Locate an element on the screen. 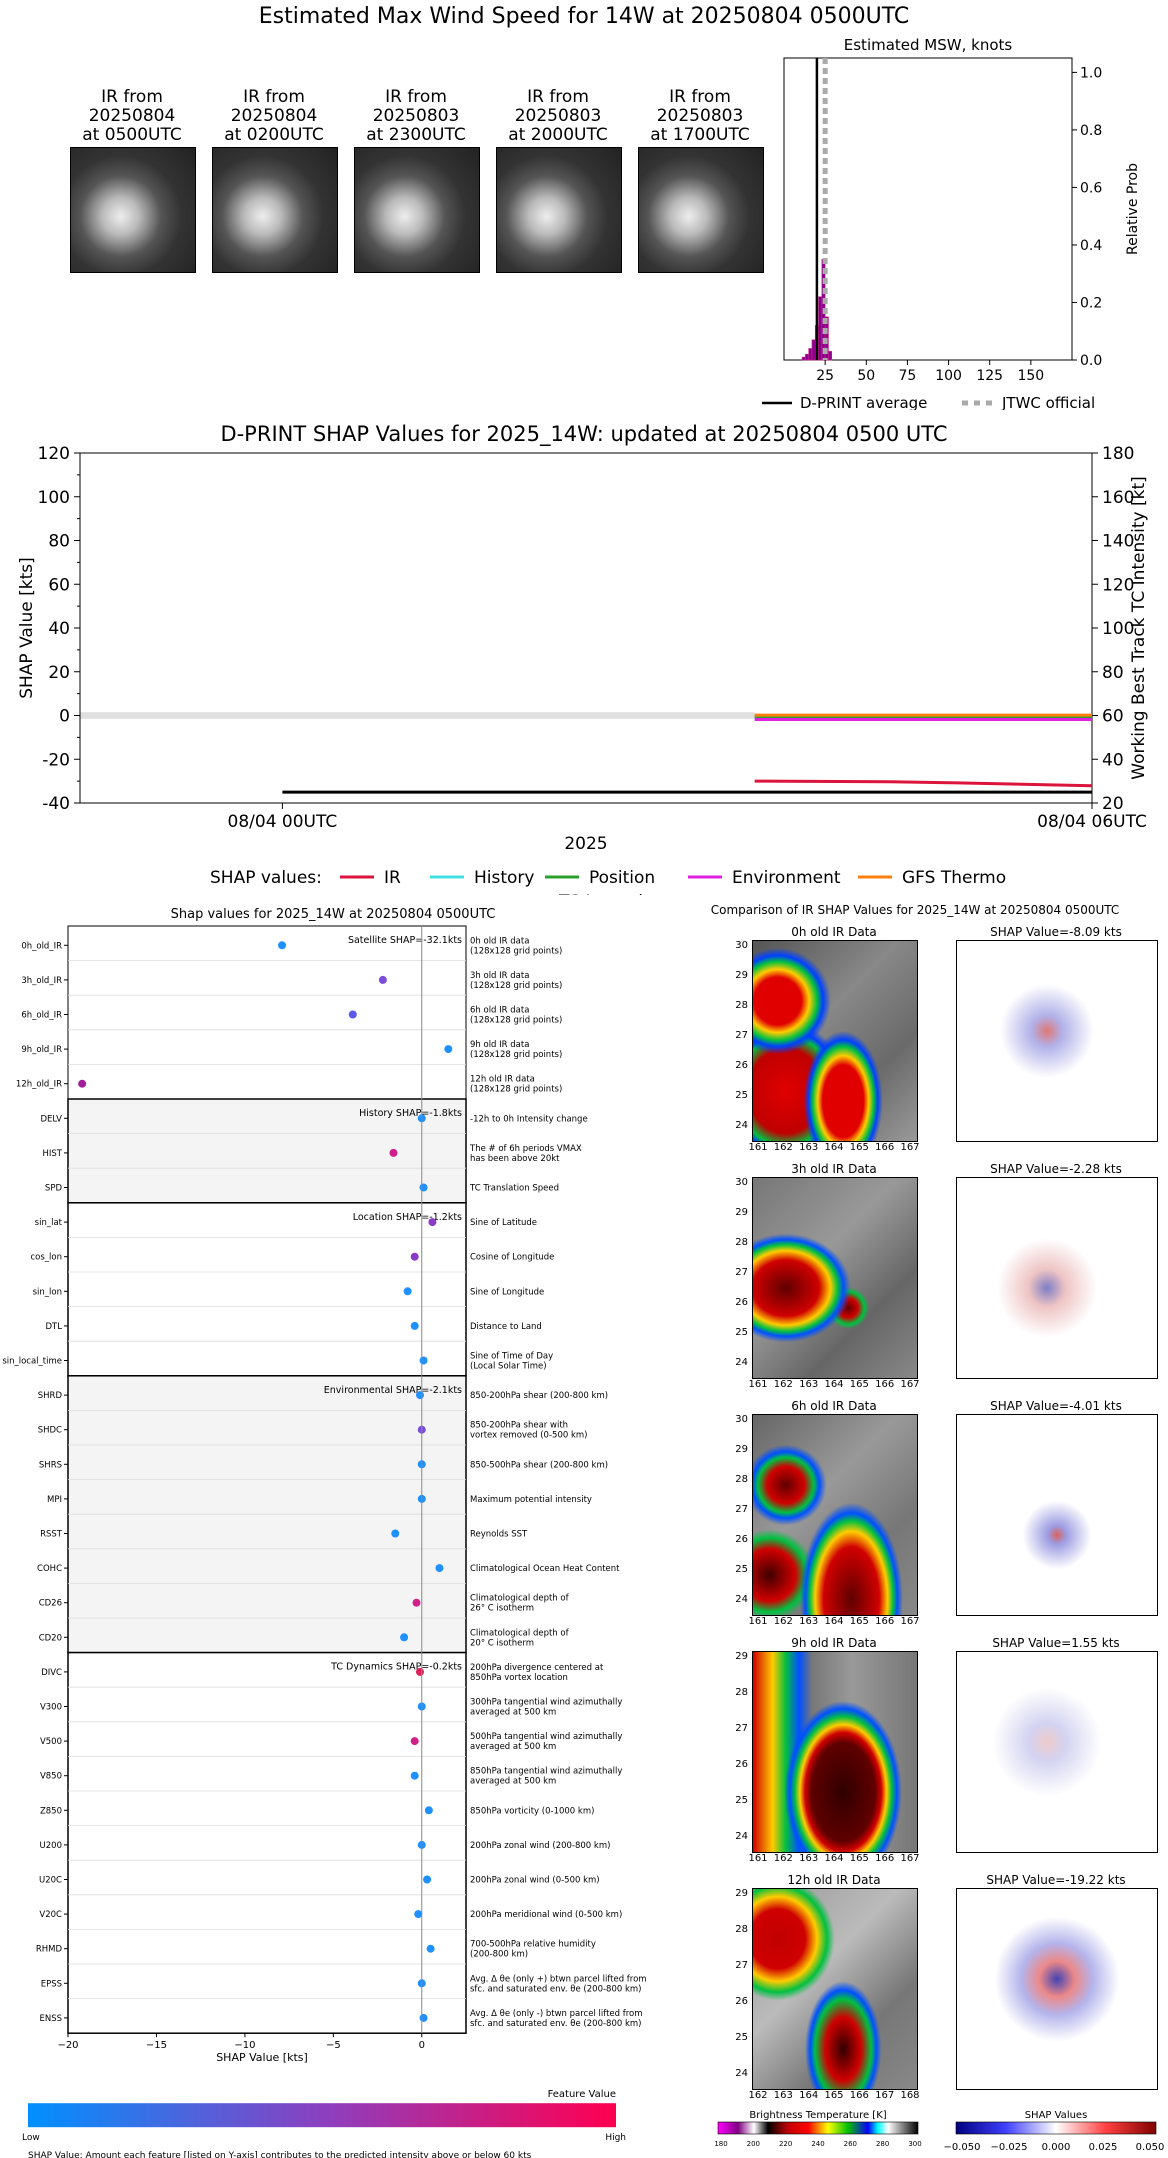 The image size is (1168, 2158). feature-description: Maximum potential intensity is located at coordinates (531, 1500).